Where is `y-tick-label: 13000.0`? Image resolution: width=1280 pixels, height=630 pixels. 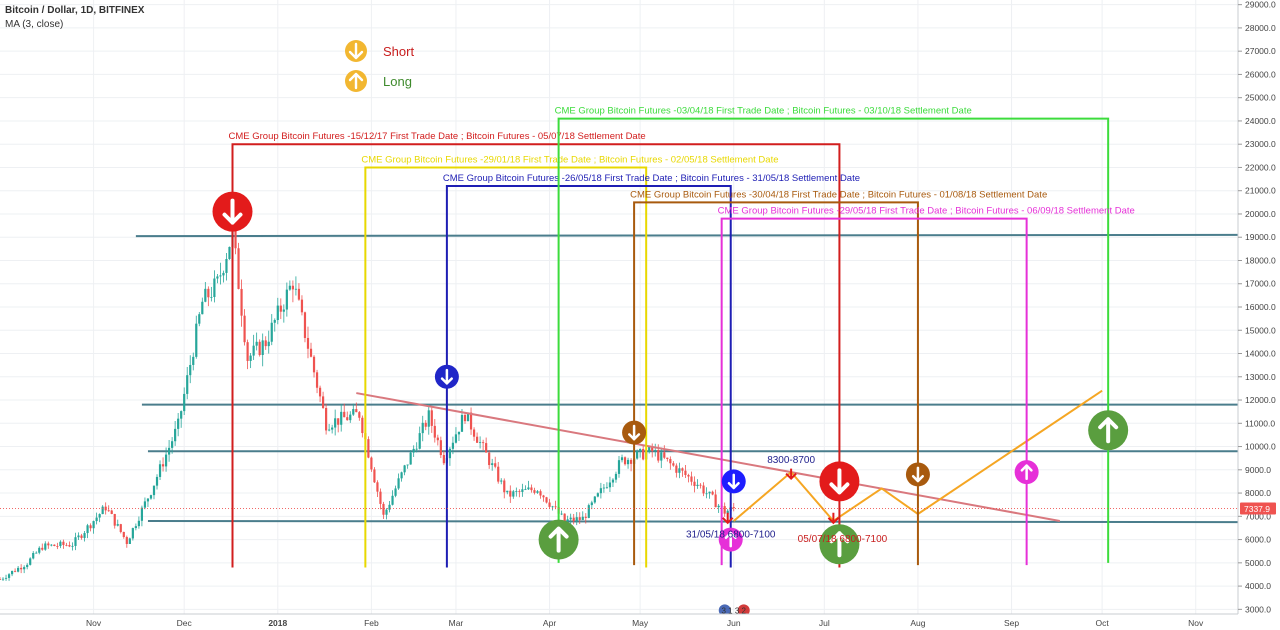
y-tick-label: 13000.0 is located at coordinates (1260, 377).